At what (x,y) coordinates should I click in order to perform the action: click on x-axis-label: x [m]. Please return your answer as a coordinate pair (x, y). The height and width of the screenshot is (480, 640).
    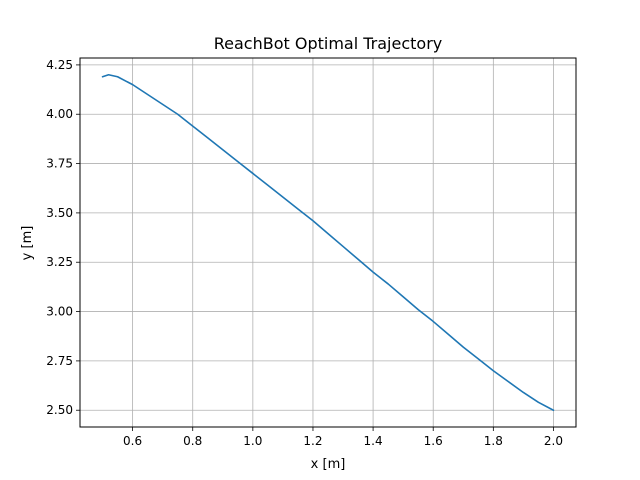
    Looking at the image, I should click on (328, 464).